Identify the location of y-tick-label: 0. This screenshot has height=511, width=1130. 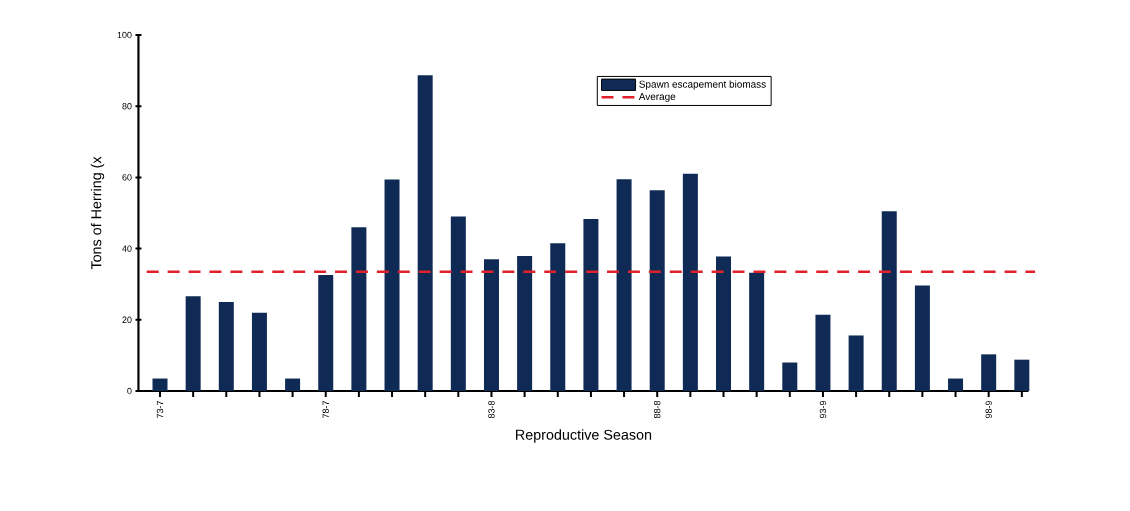
(129, 391).